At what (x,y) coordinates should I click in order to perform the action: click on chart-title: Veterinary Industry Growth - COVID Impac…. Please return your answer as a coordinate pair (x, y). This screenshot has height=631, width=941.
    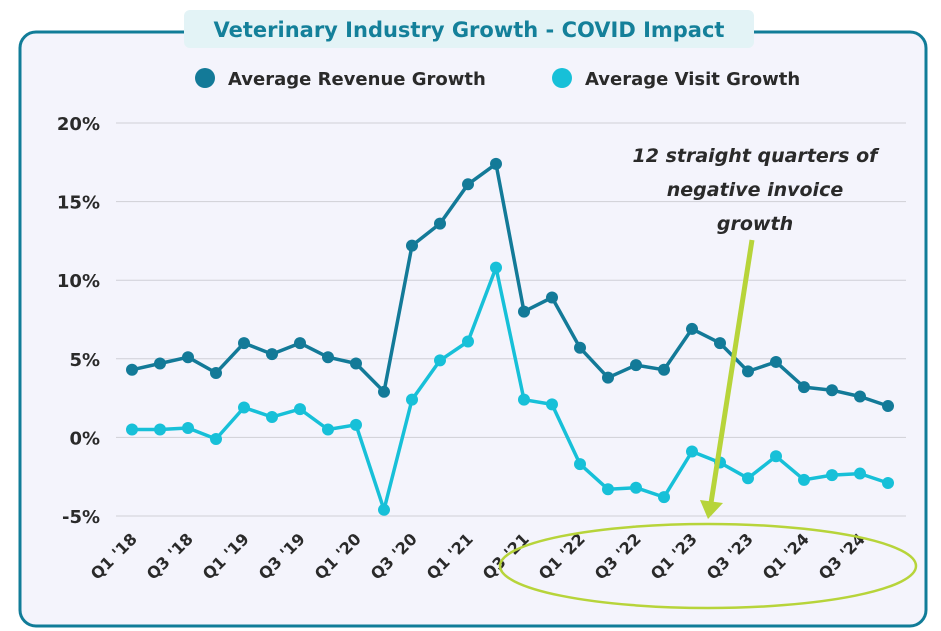
    Looking at the image, I should click on (469, 30).